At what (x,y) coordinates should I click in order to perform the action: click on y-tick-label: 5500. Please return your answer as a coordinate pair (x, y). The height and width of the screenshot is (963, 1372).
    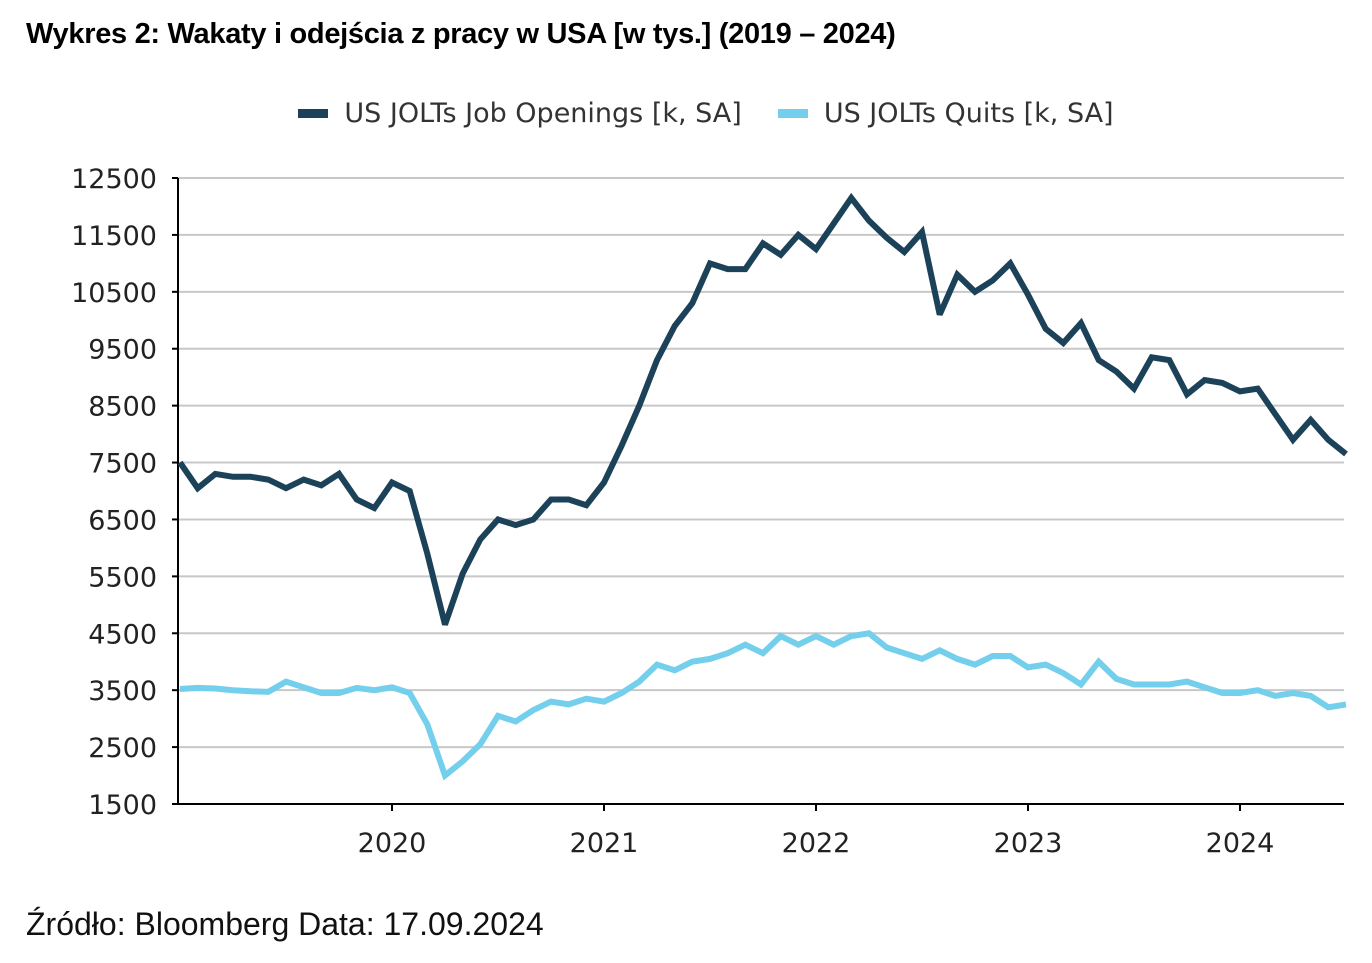
    Looking at the image, I should click on (122, 577).